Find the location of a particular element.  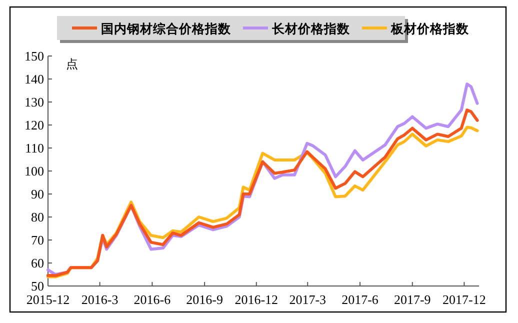

x-tick-label: 2017-6 is located at coordinates (360, 299).